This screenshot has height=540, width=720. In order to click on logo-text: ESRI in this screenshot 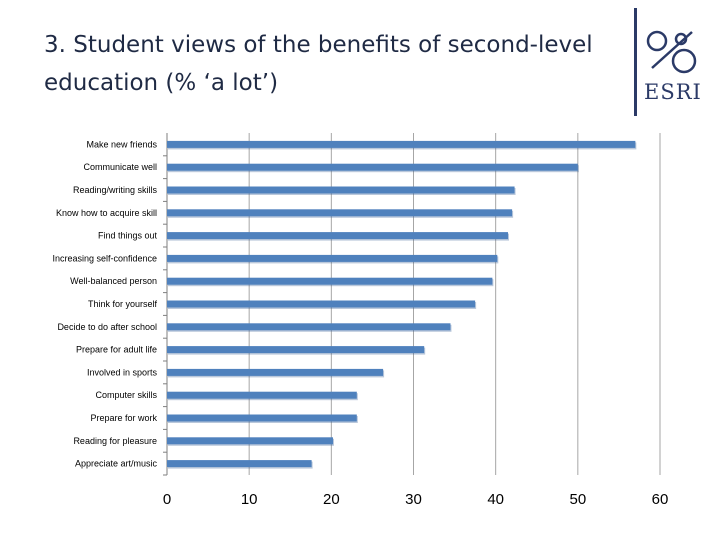, I will do `click(673, 92)`.